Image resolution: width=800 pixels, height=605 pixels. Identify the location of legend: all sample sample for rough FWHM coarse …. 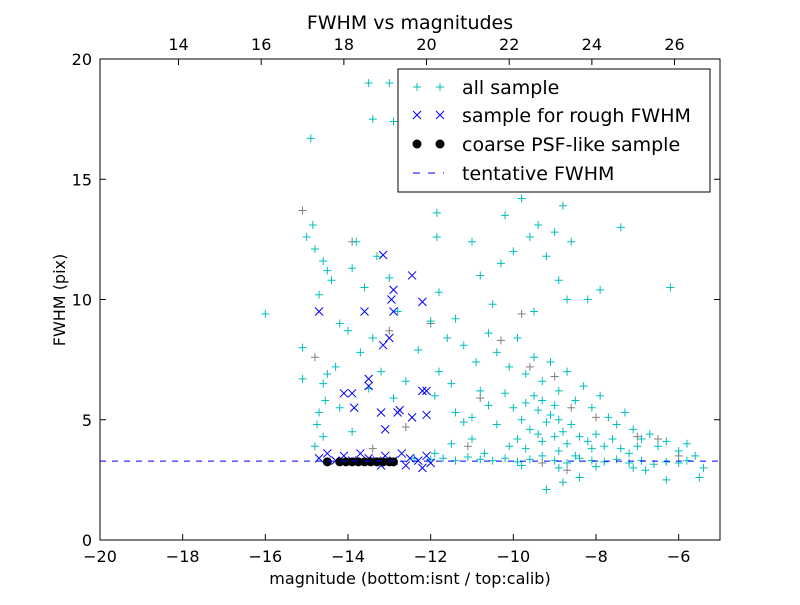
(554, 130).